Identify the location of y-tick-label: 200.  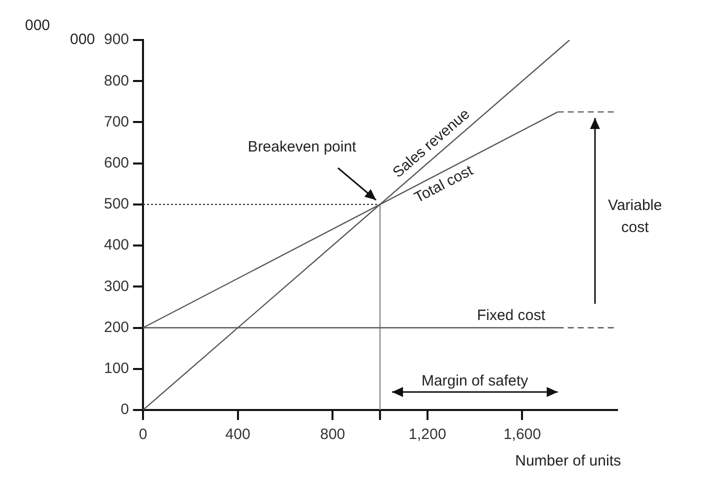
(117, 327).